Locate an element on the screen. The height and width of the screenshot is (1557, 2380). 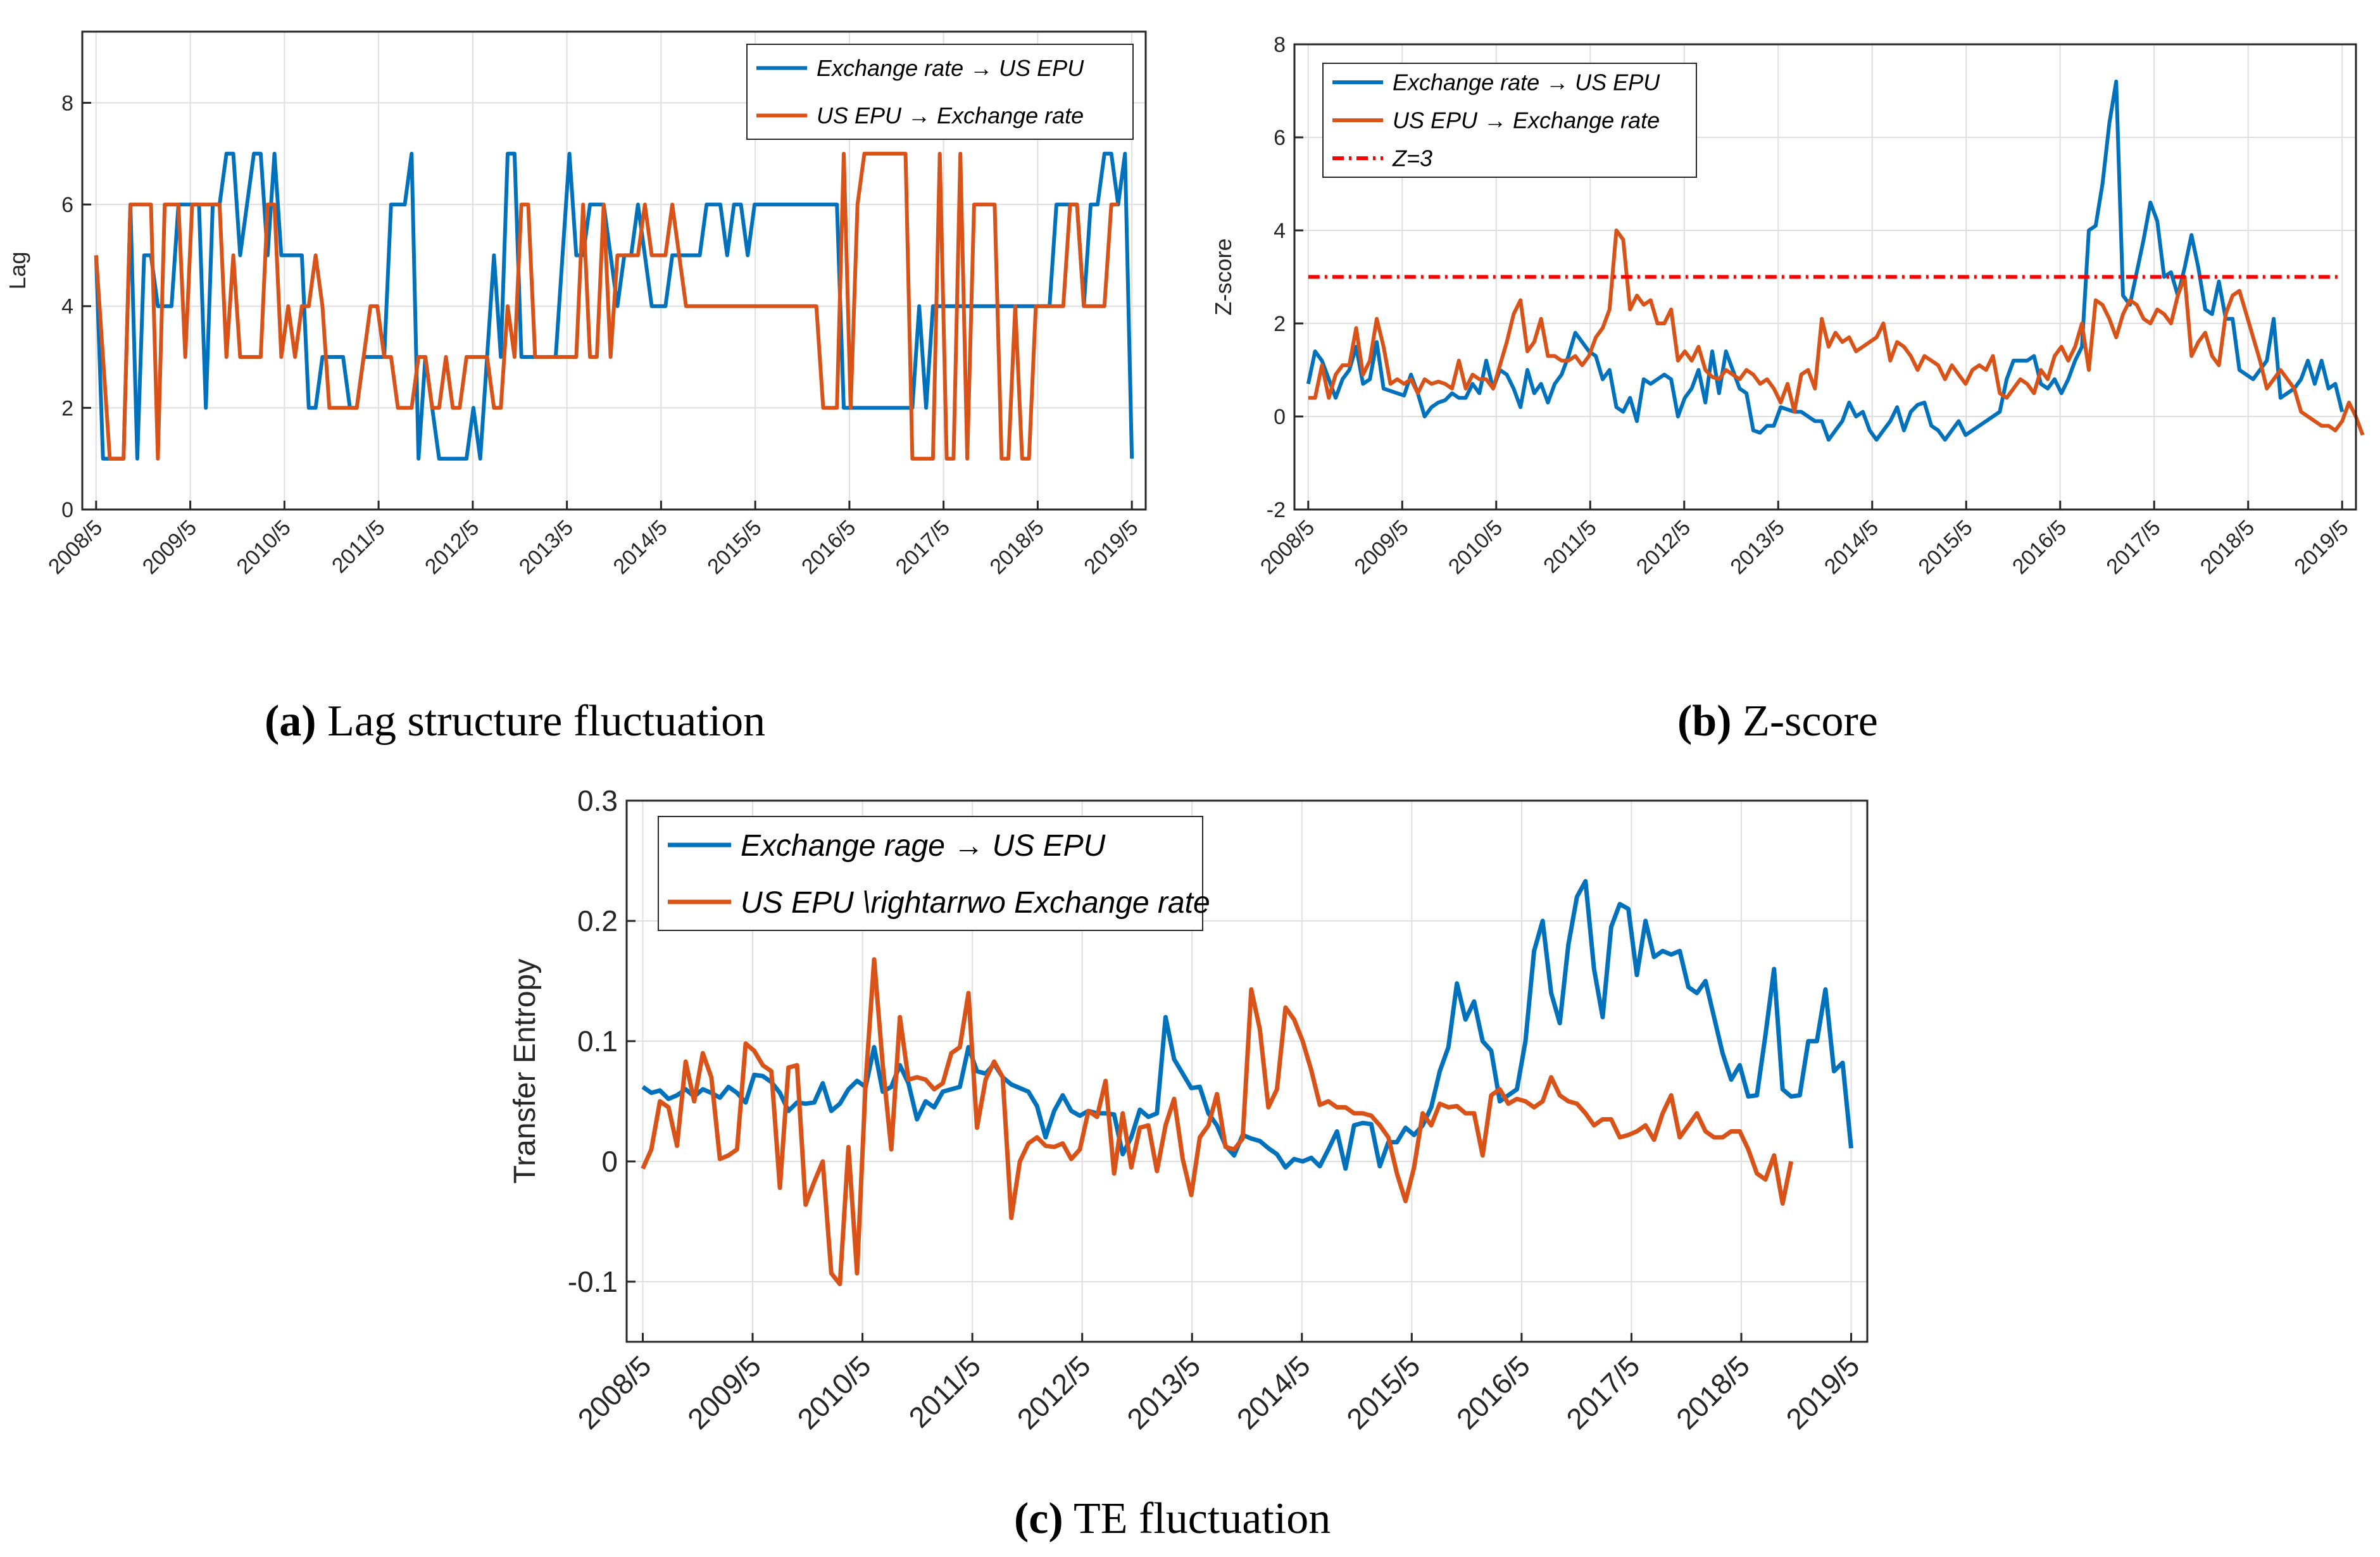
caption-a: (a) Lag structure fluctuation is located at coordinates (515, 721).